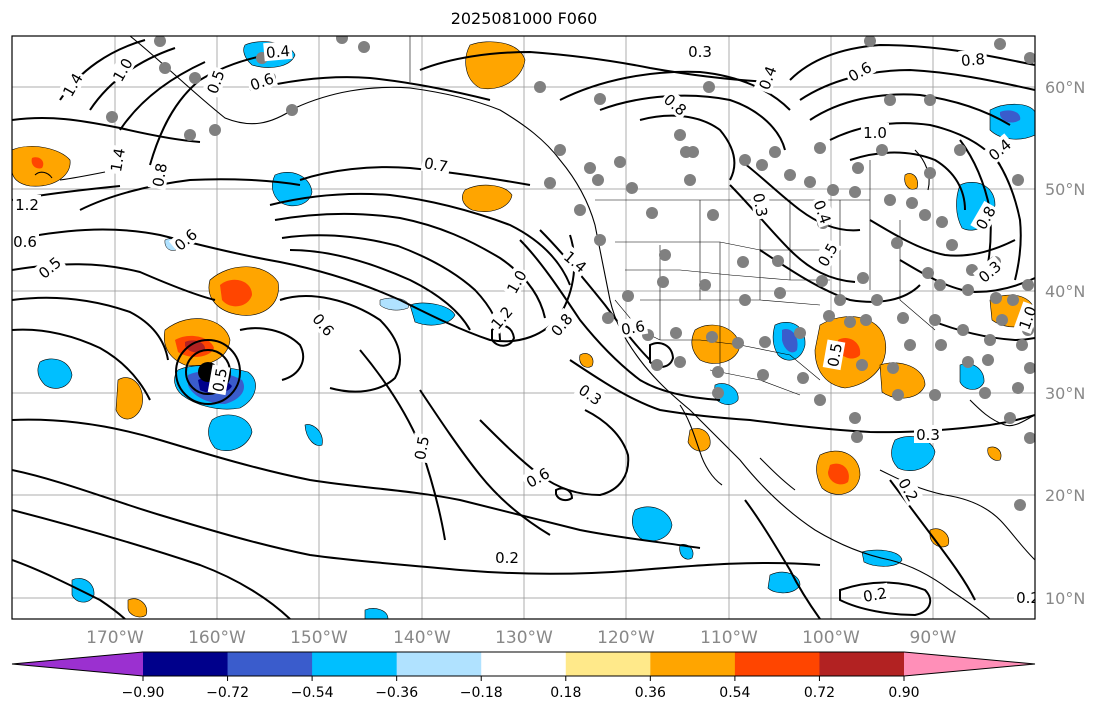  What do you see at coordinates (143, 693) in the screenshot?
I see `colorbar-tick-label: −0.90` at bounding box center [143, 693].